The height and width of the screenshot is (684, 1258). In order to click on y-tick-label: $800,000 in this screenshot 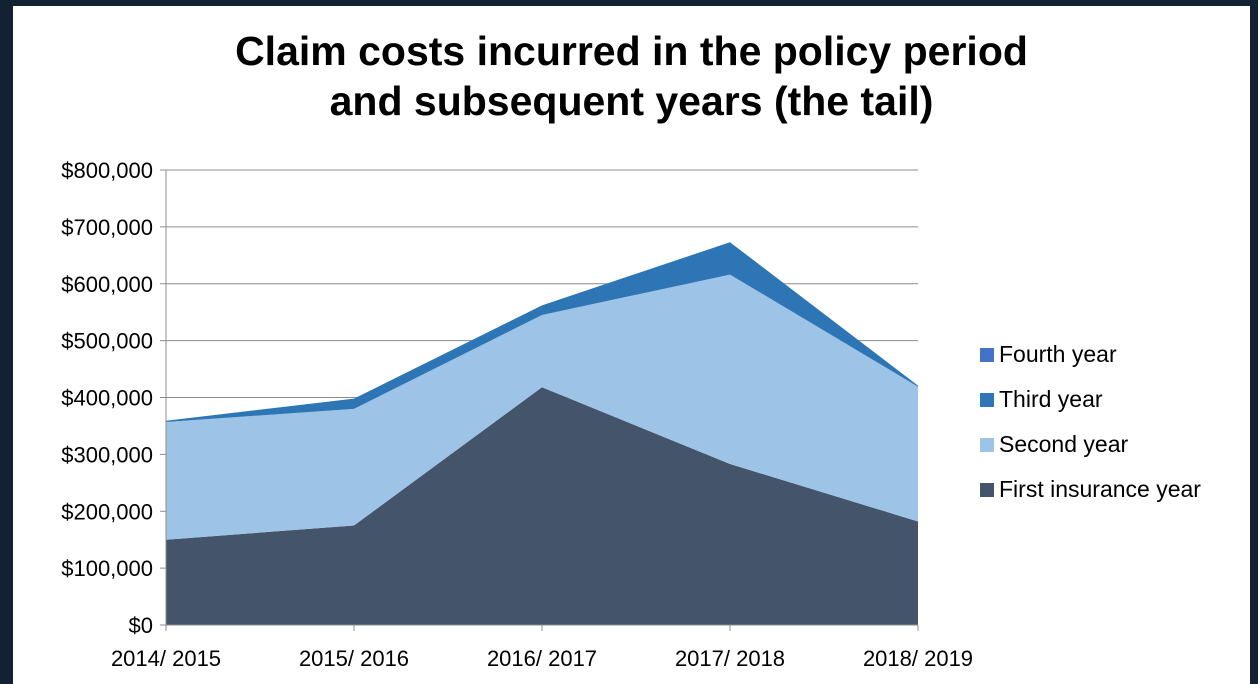, I will do `click(107, 170)`.